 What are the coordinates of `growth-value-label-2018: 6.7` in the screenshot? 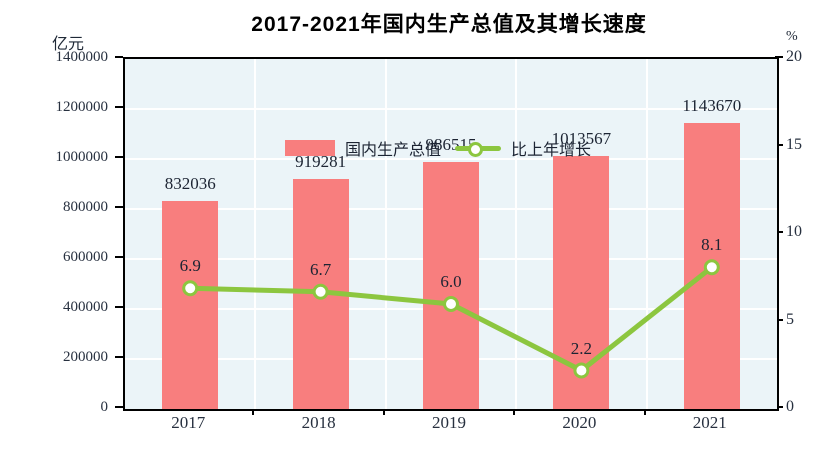 It's located at (320, 269).